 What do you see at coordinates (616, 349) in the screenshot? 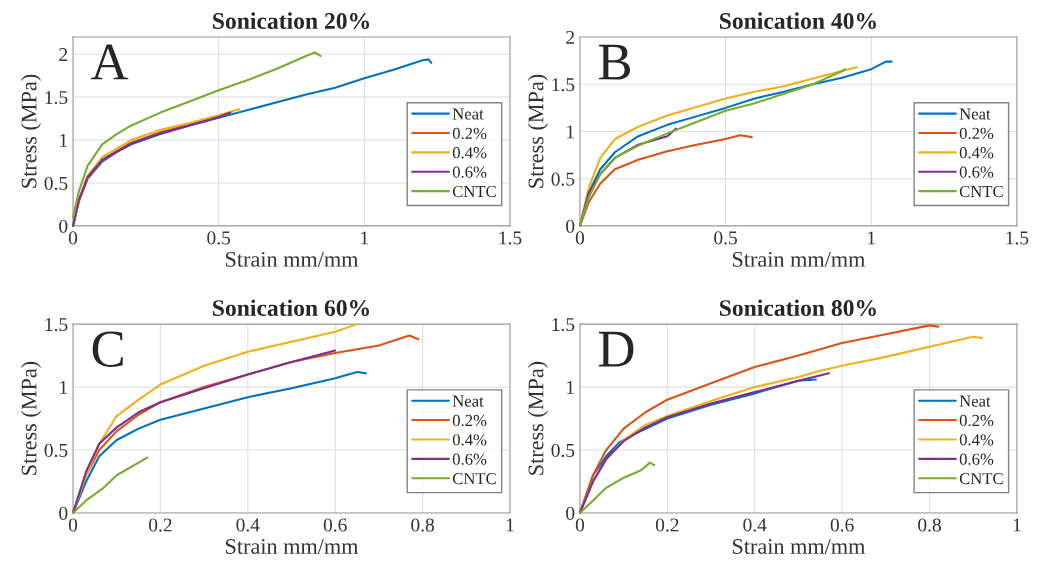
I see `annotation: D` at bounding box center [616, 349].